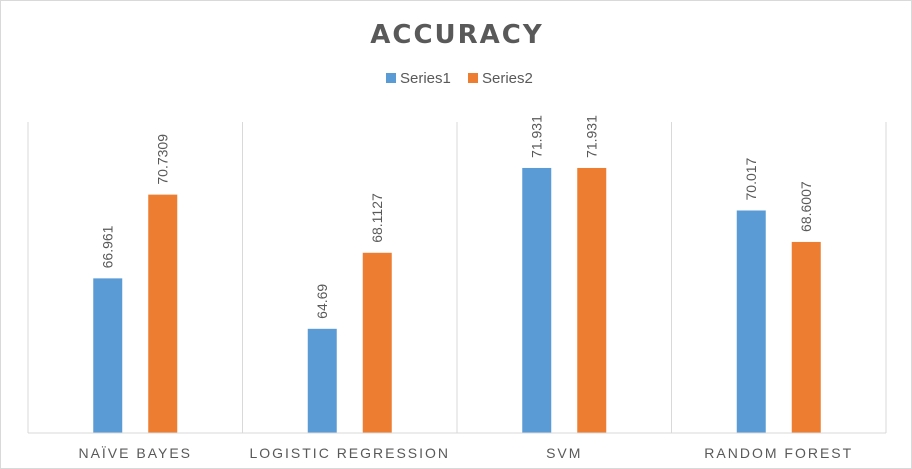  What do you see at coordinates (108, 246) in the screenshot?
I see `data-label-series1-1: 66.961` at bounding box center [108, 246].